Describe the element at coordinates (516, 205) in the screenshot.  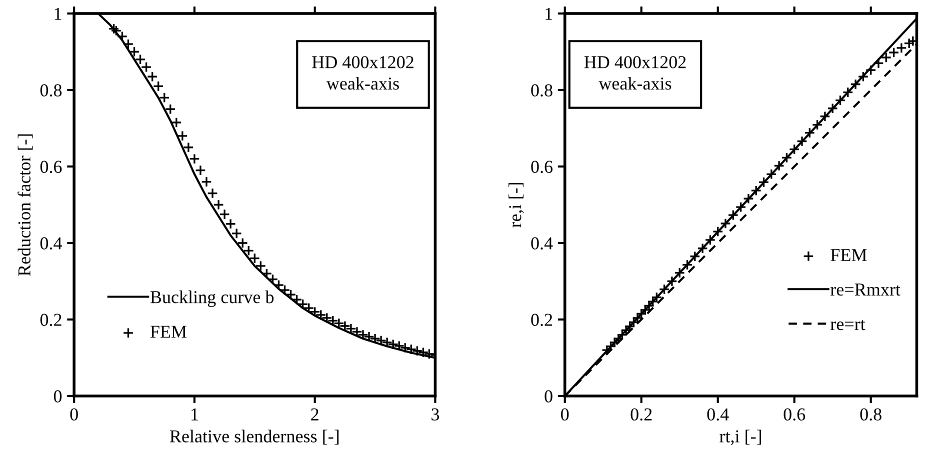
I see `y-axis-title: re,i [-]` at that location.